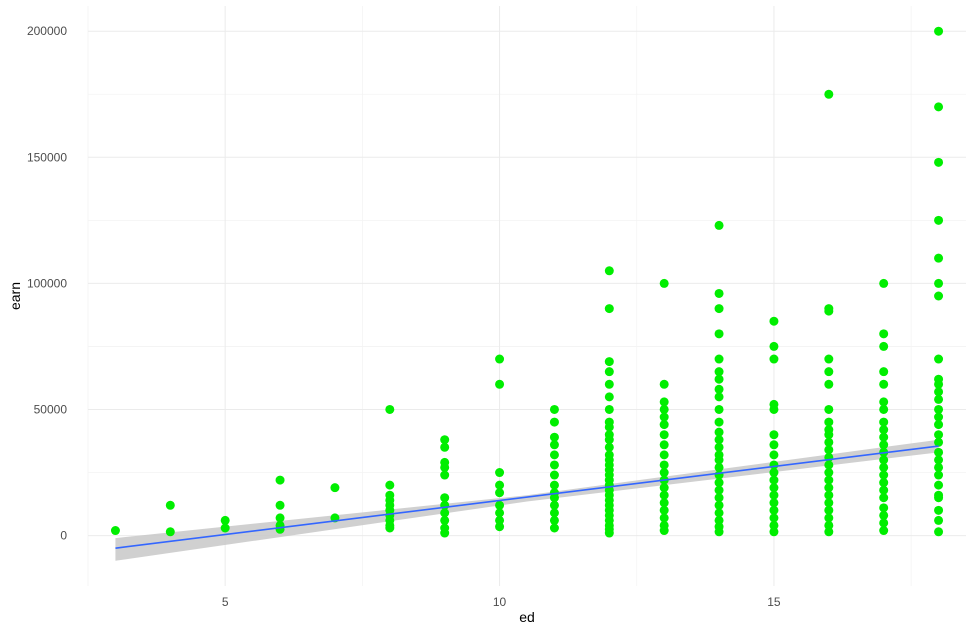  What do you see at coordinates (47, 157) in the screenshot?
I see `y-tick-label: 150000` at bounding box center [47, 157].